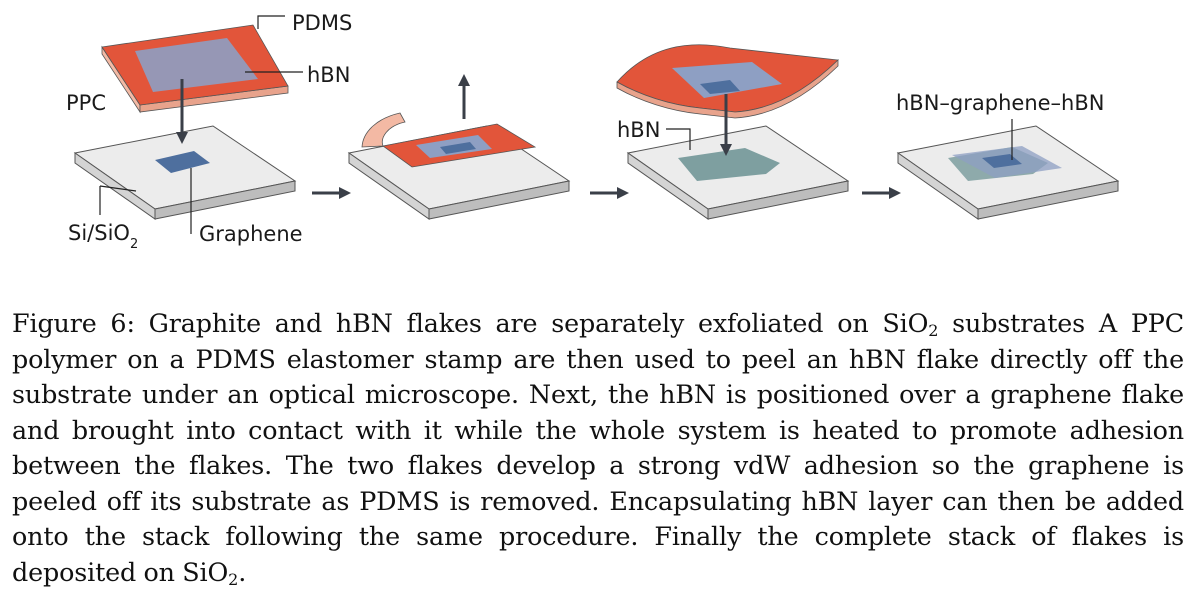 The height and width of the screenshot is (590, 1195). What do you see at coordinates (233, 579) in the screenshot?
I see `caption-subscript-2: 2` at bounding box center [233, 579].